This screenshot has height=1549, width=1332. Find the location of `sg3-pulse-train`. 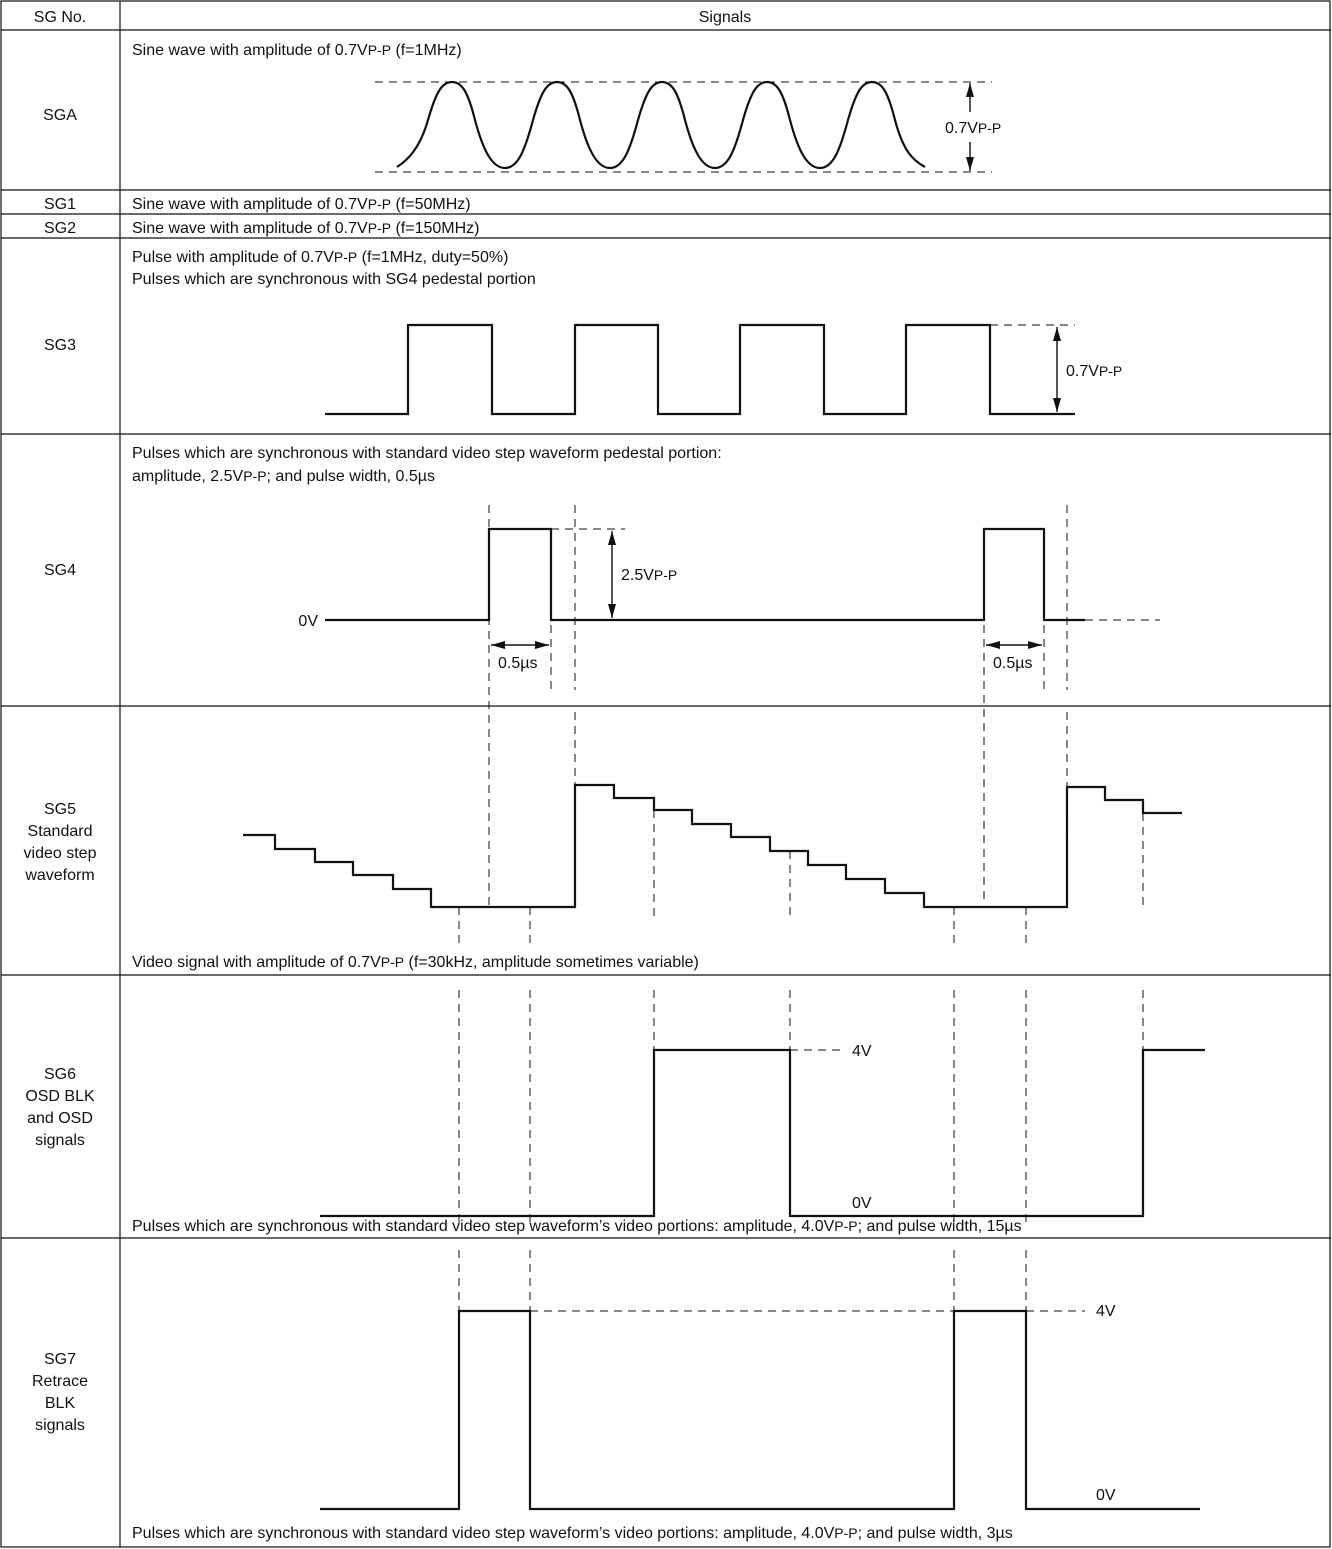

sg3-pulse-train is located at coordinates (700, 369).